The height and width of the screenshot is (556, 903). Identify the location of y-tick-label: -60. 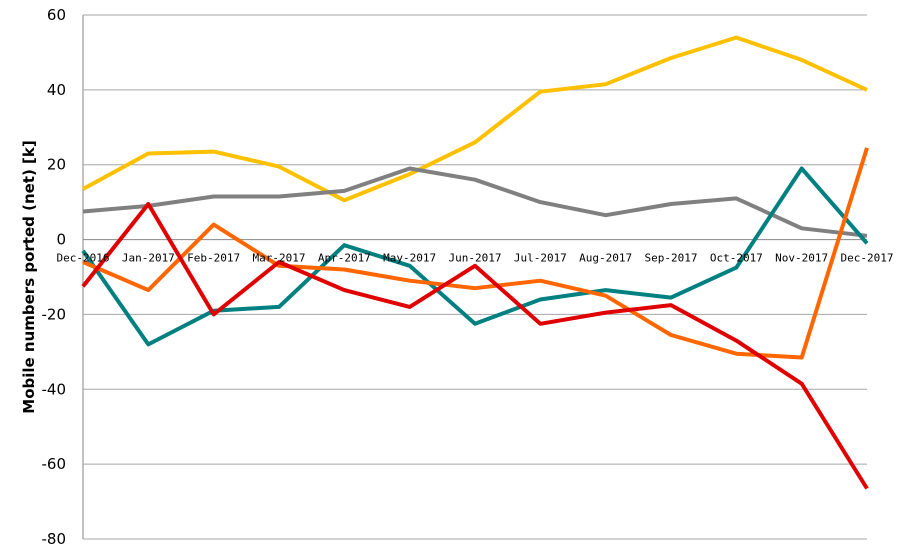
(54, 464).